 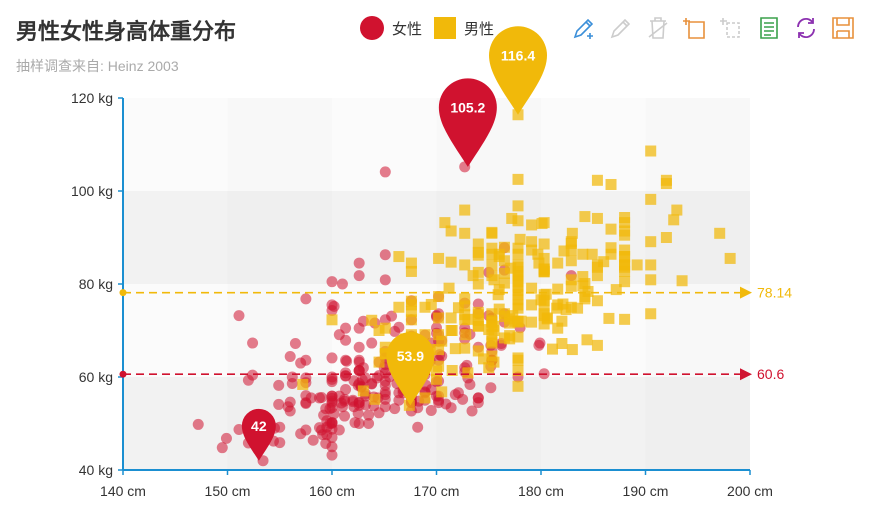 I want to click on lasso-select-button, so click(x=732, y=28).